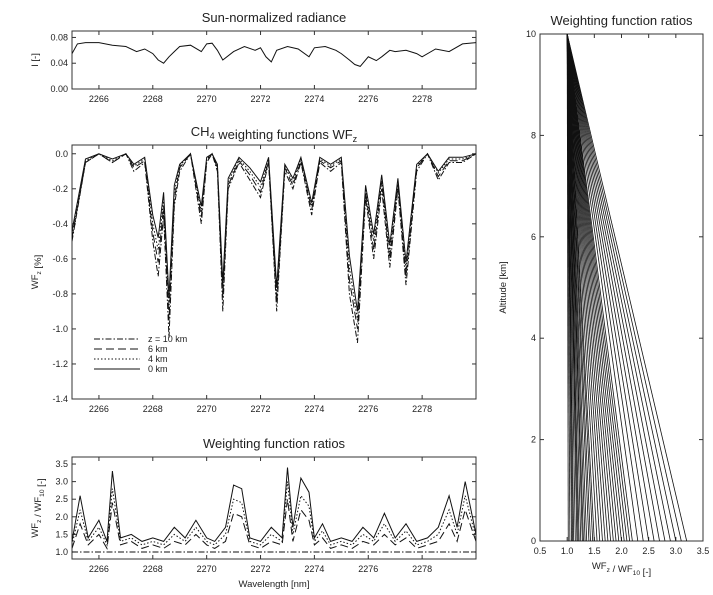 The width and height of the screenshot is (713, 595). What do you see at coordinates (60, 399) in the screenshot?
I see `y-tick-label: -1.4` at bounding box center [60, 399].